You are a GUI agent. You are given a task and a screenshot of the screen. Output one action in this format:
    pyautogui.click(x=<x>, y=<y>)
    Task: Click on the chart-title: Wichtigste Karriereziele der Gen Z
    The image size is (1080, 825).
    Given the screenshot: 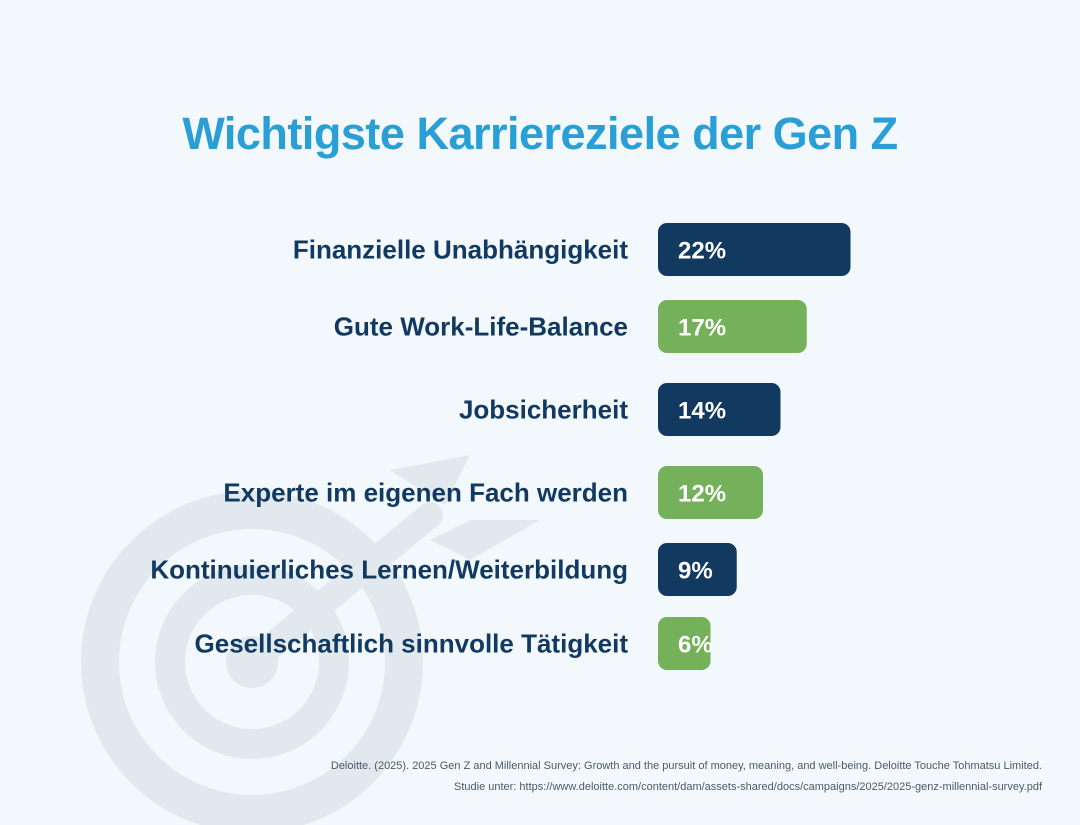 What is the action you would take?
    pyautogui.click(x=540, y=133)
    